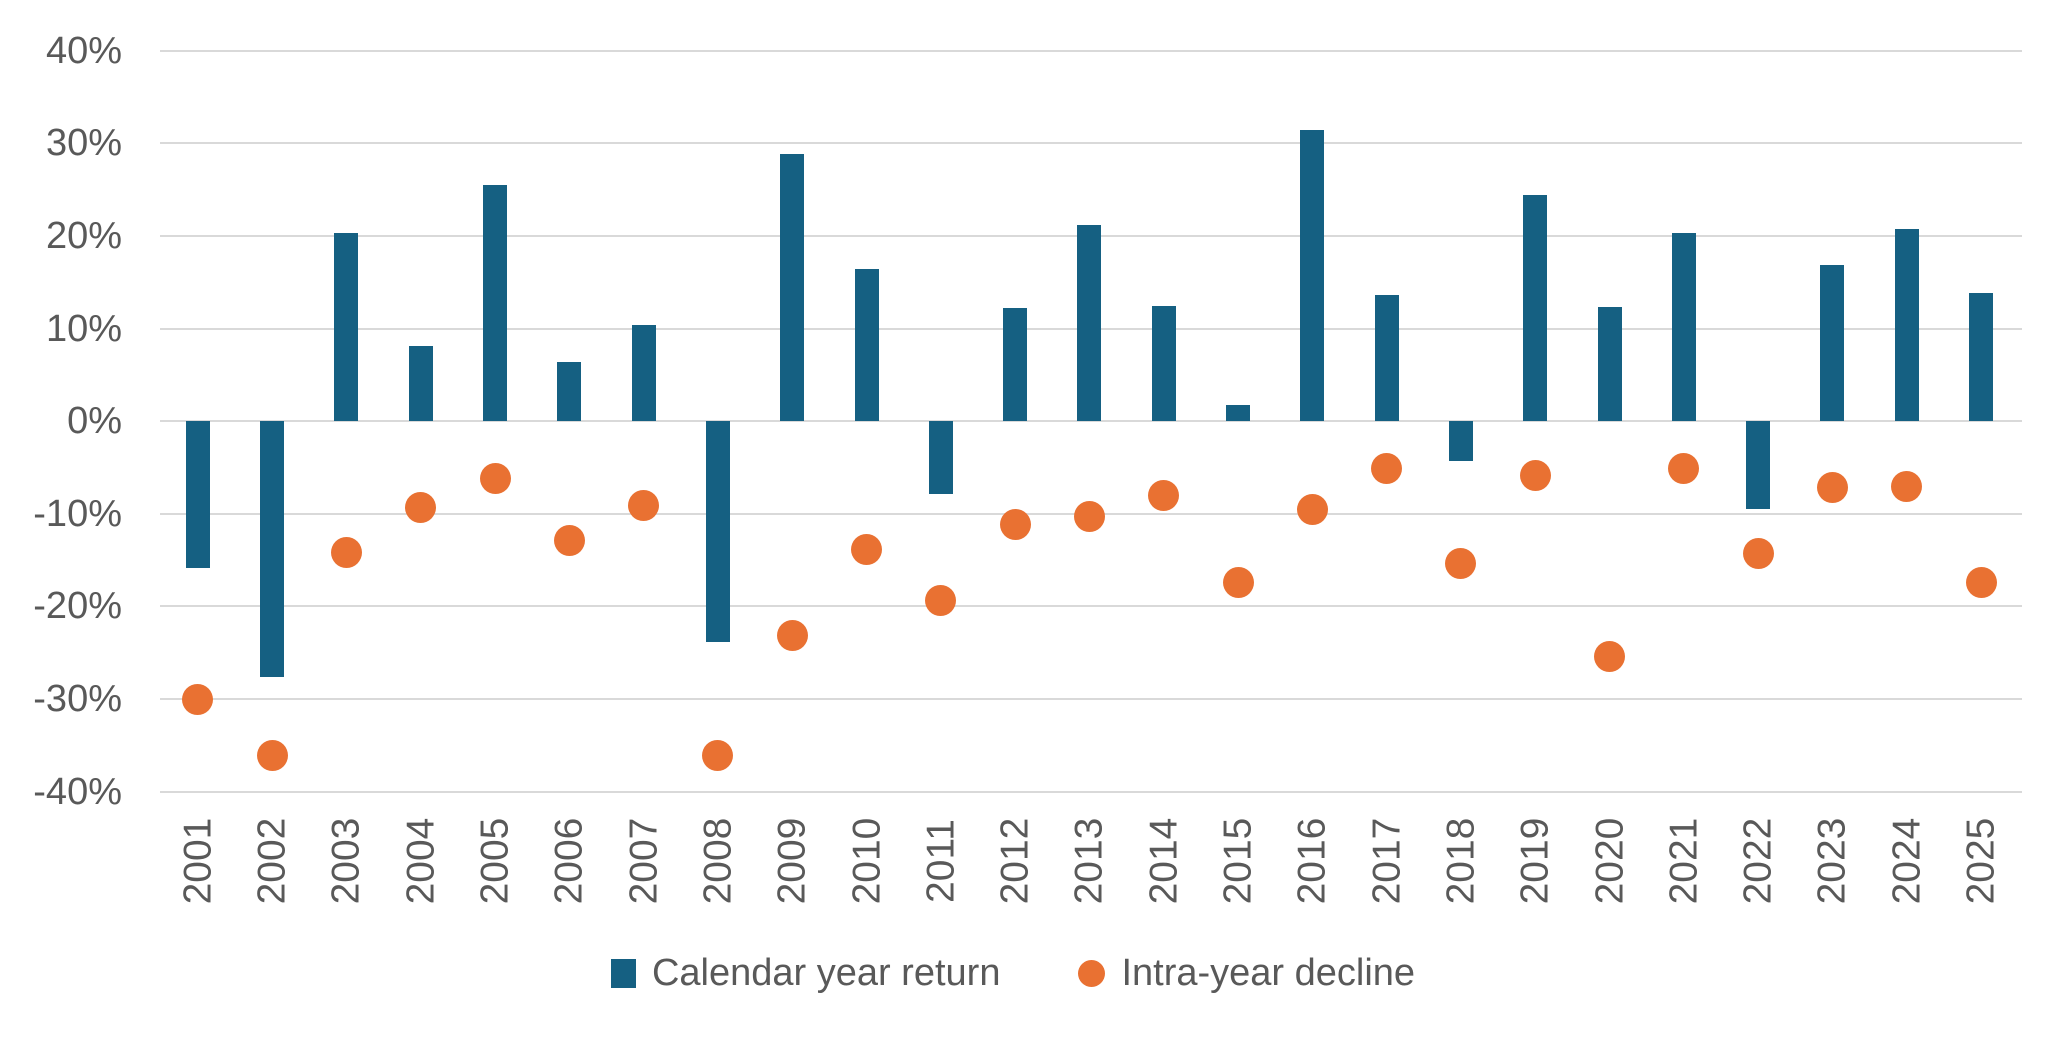  Describe the element at coordinates (569, 391) in the screenshot. I see `bar-2006` at that location.